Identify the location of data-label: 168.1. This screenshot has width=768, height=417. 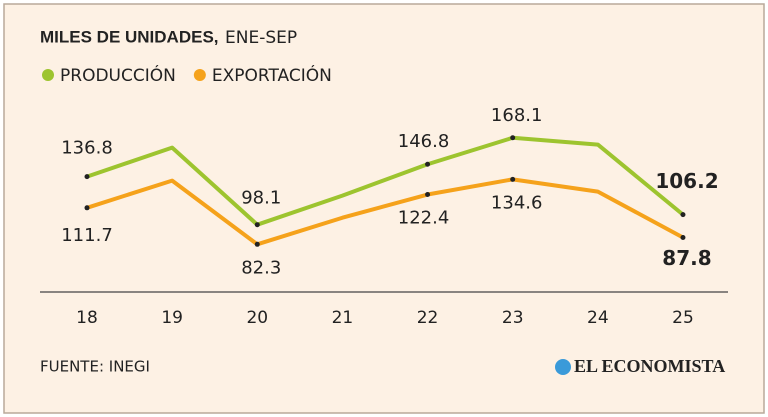
(517, 115).